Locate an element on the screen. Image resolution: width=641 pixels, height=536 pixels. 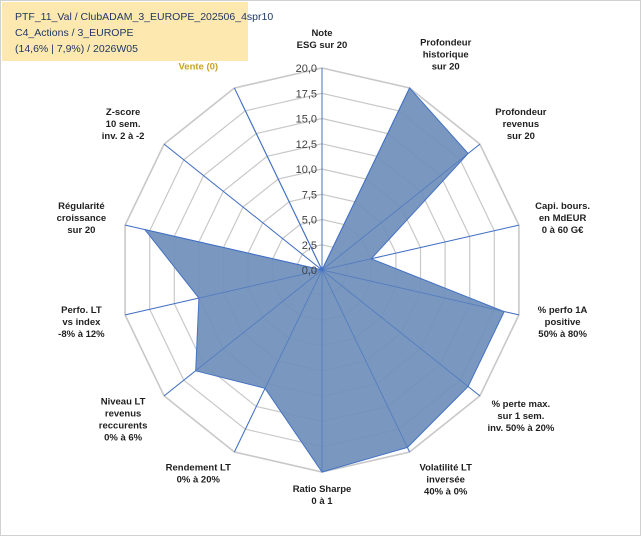
tick-label: 10,0 is located at coordinates (306, 170).